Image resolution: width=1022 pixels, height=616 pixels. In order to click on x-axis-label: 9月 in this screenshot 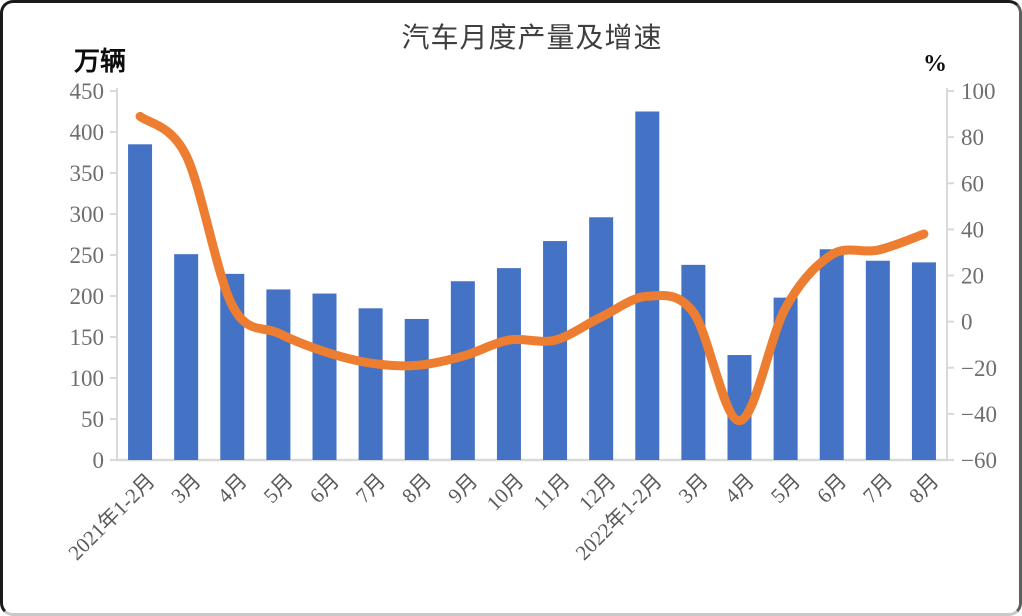, I will do `click(462, 488)`.